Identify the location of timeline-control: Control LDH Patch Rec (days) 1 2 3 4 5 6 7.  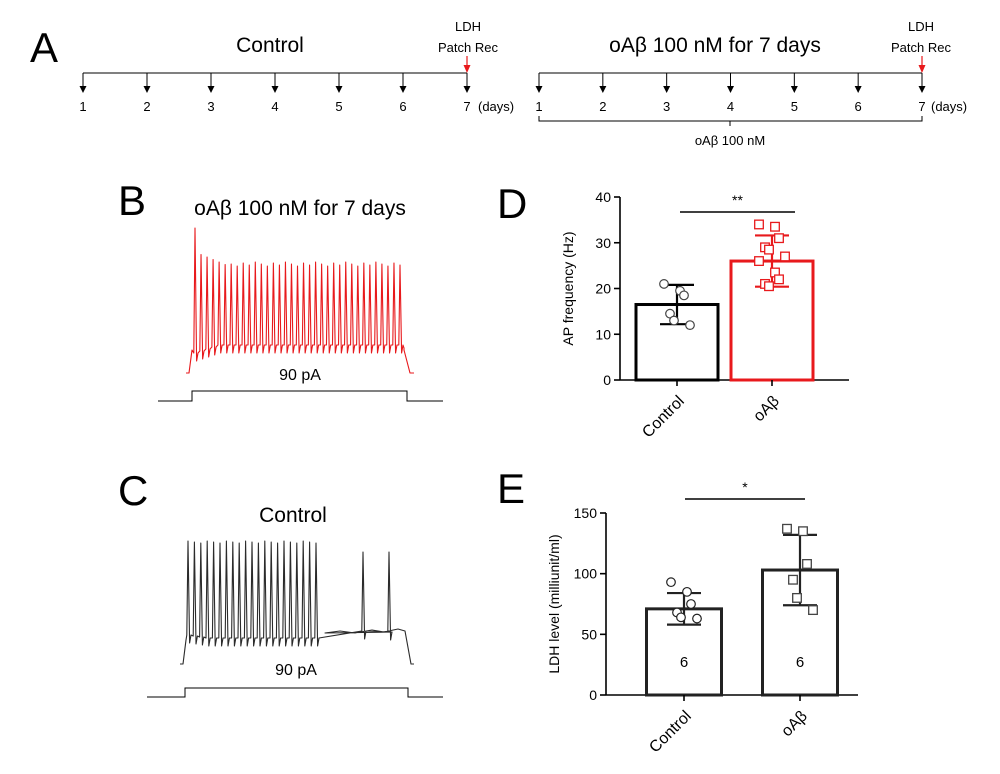
(296, 66).